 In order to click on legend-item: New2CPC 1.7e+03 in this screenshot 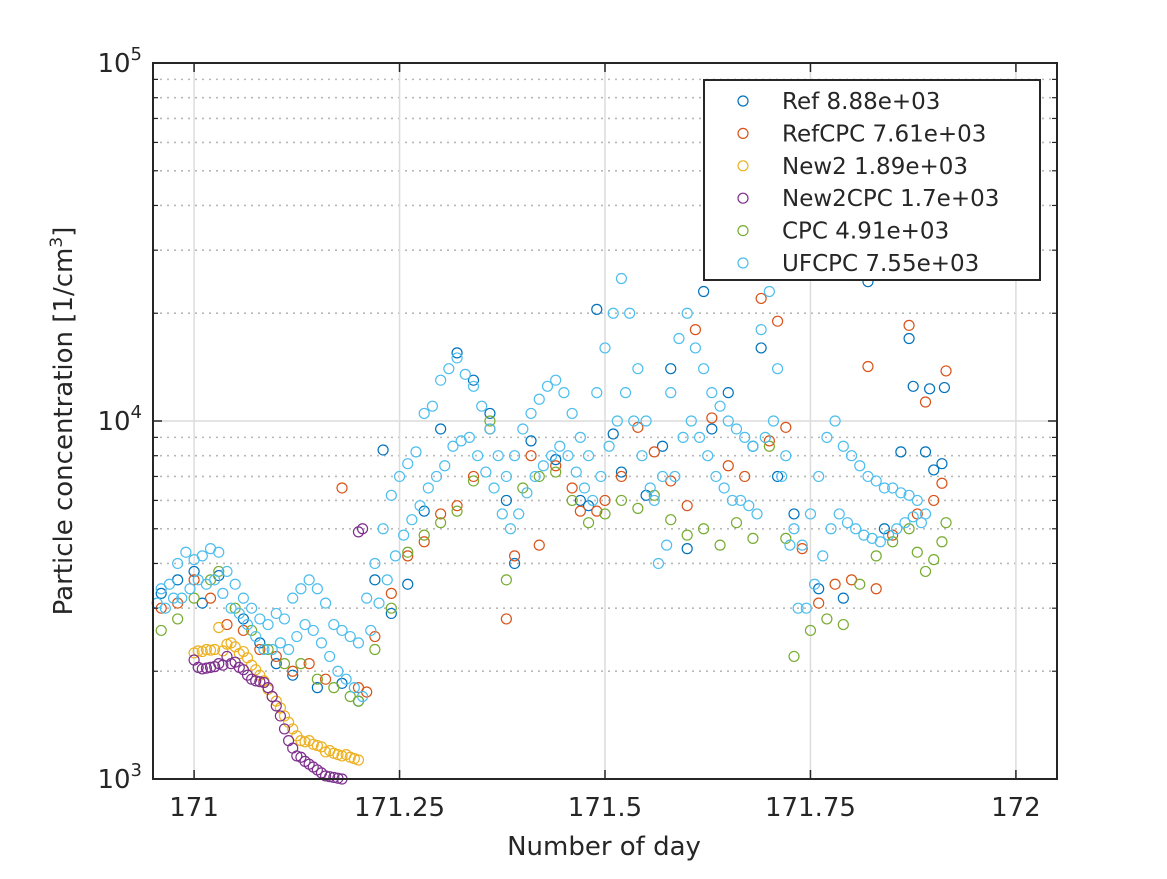, I will do `click(868, 199)`.